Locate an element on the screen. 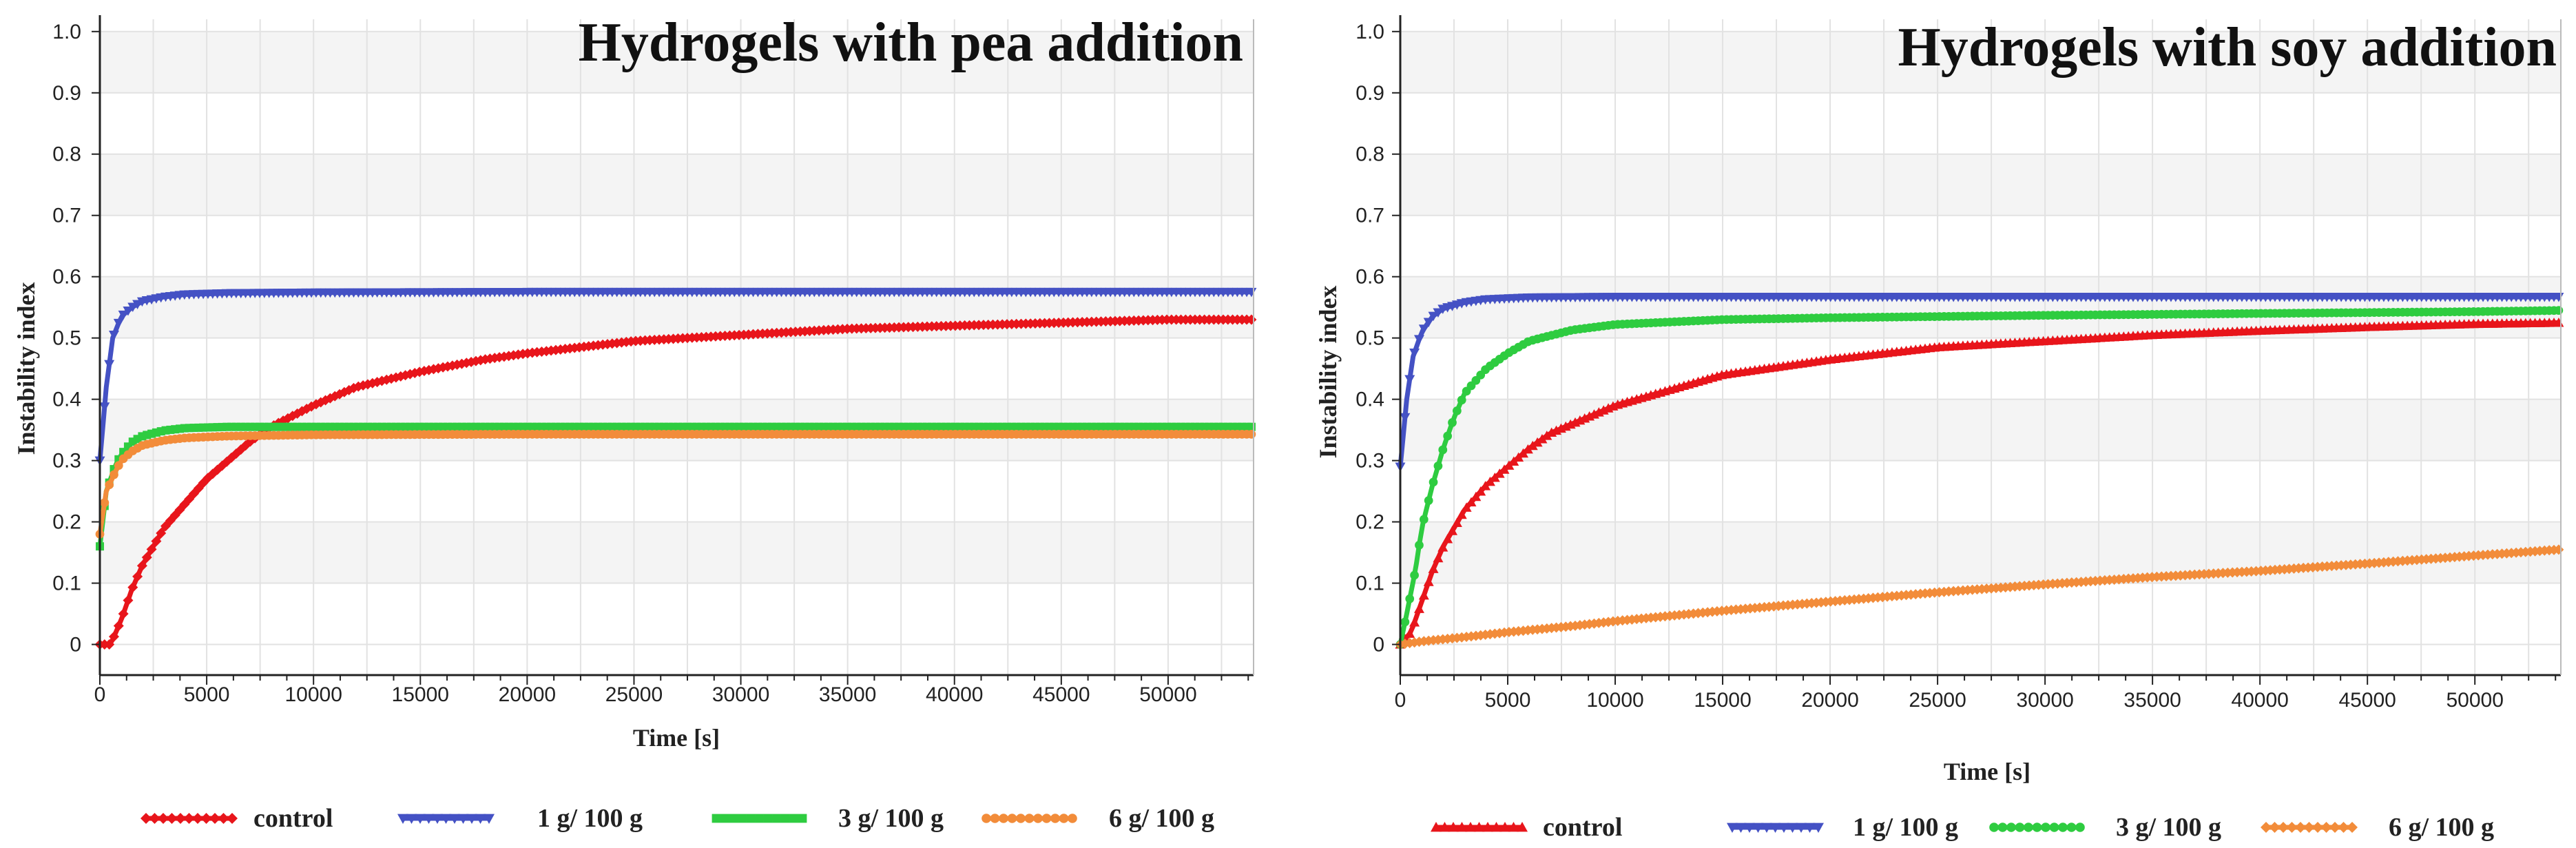 Image resolution: width=2576 pixels, height=848 pixels. x-tick-label: 45000 is located at coordinates (2367, 700).